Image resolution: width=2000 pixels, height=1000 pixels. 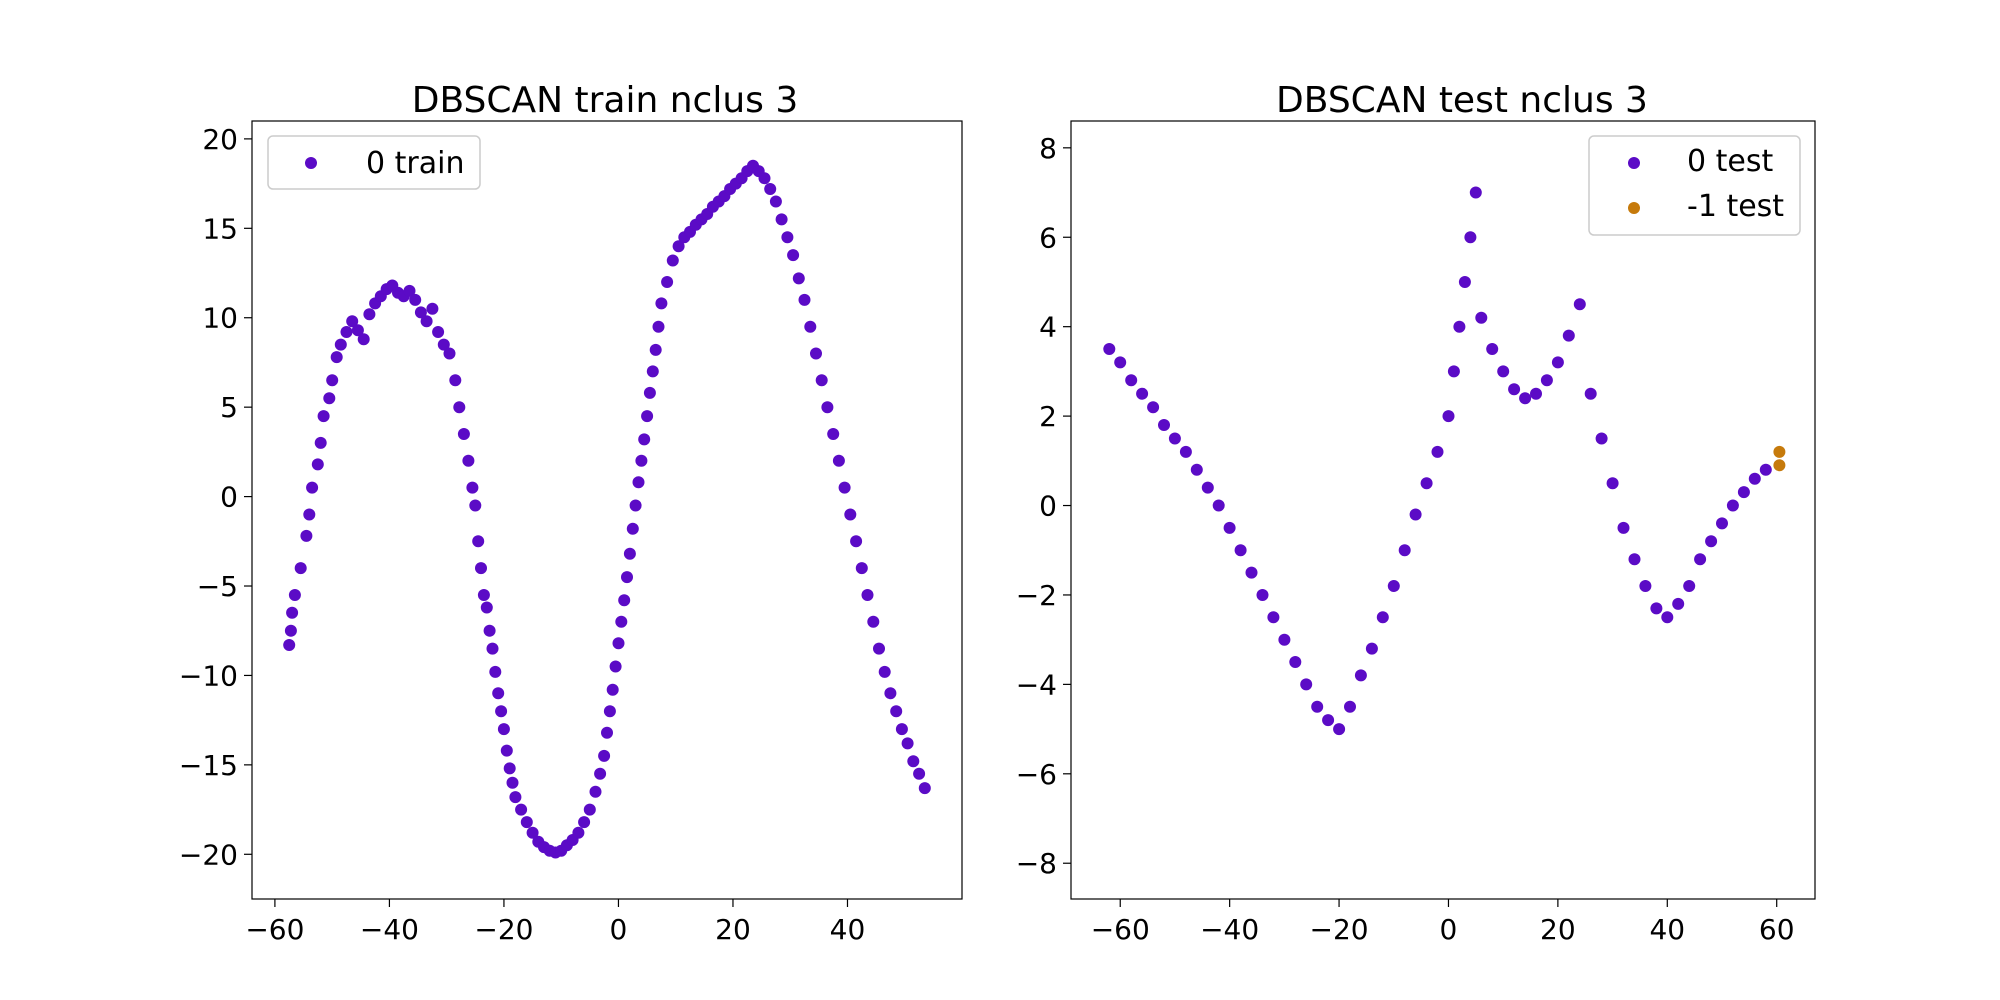 What do you see at coordinates (503, 929) in the screenshot?
I see `train-x-tick-label-2: −20` at bounding box center [503, 929].